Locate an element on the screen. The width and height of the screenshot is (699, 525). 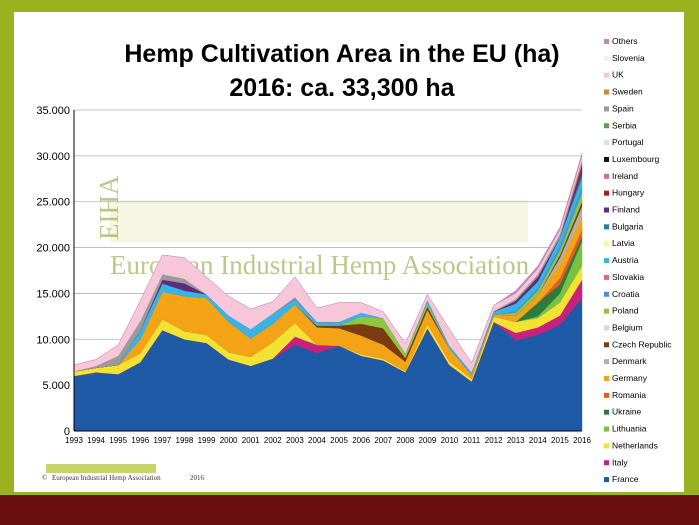
legend-label: Denmark is located at coordinates (629, 361).